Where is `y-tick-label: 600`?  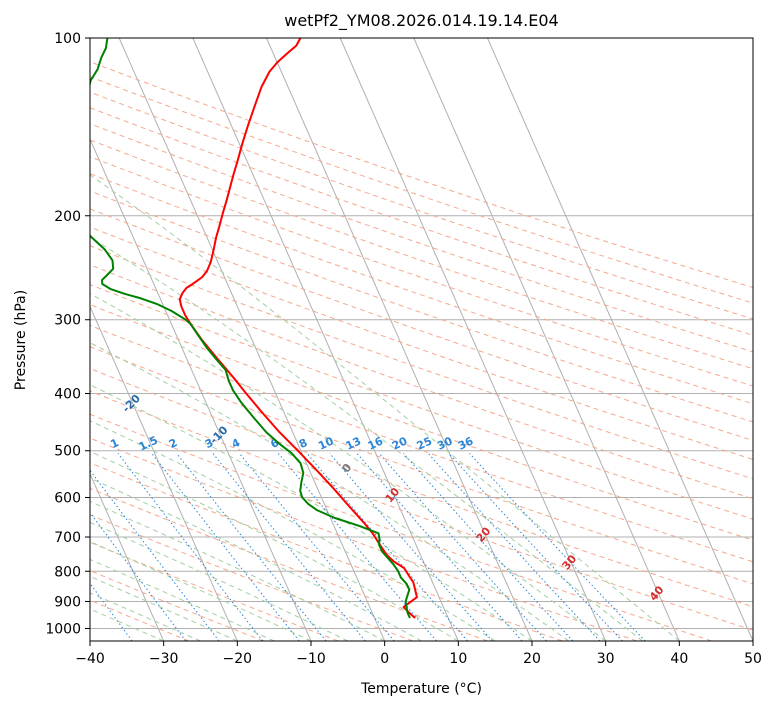
y-tick-label: 600 is located at coordinates (67, 498).